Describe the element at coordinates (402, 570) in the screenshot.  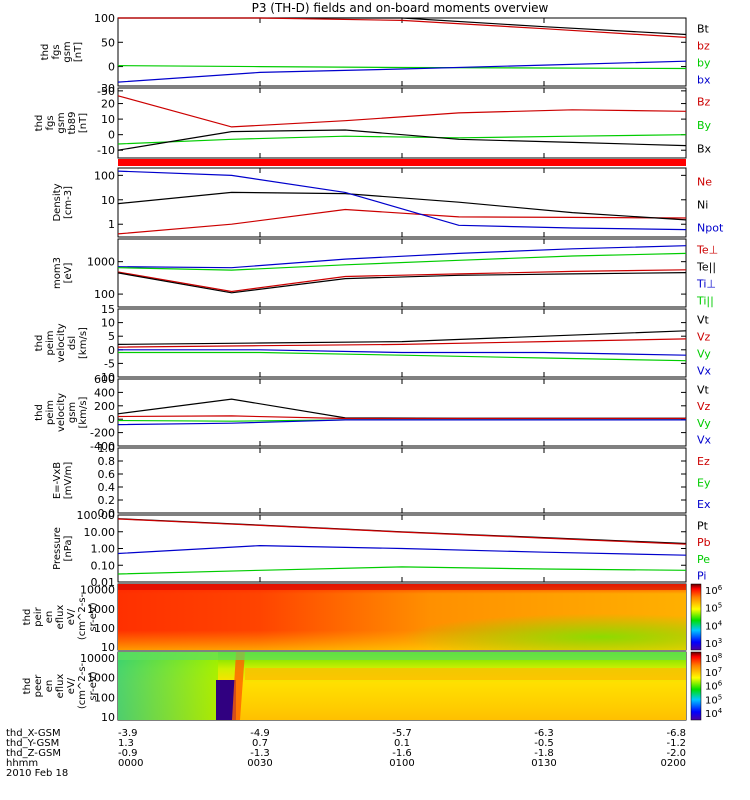
I see `series-line-Pe` at that location.